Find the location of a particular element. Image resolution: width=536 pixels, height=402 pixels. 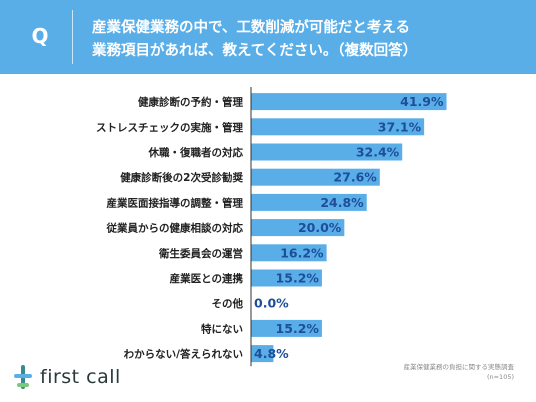

value-label: 41.9% is located at coordinates (422, 101).